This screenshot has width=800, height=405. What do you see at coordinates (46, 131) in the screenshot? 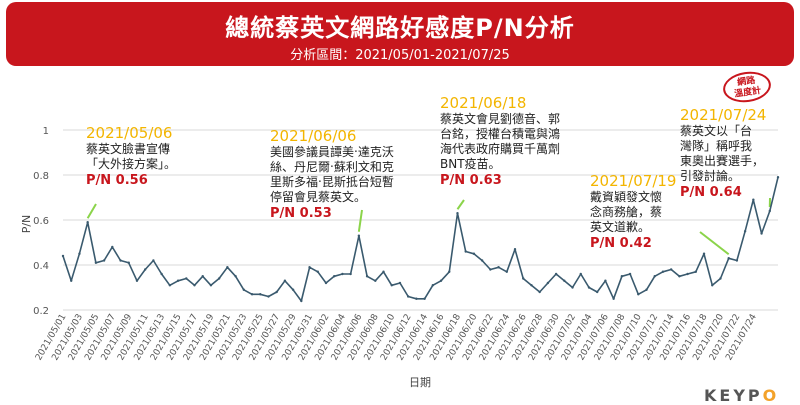
I see `y-tick-label: 1` at bounding box center [46, 131].